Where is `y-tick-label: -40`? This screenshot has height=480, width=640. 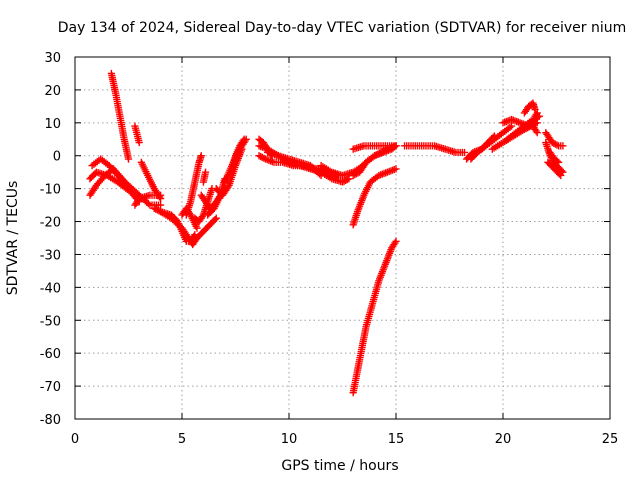
y-tick-label: -40 is located at coordinates (50, 288).